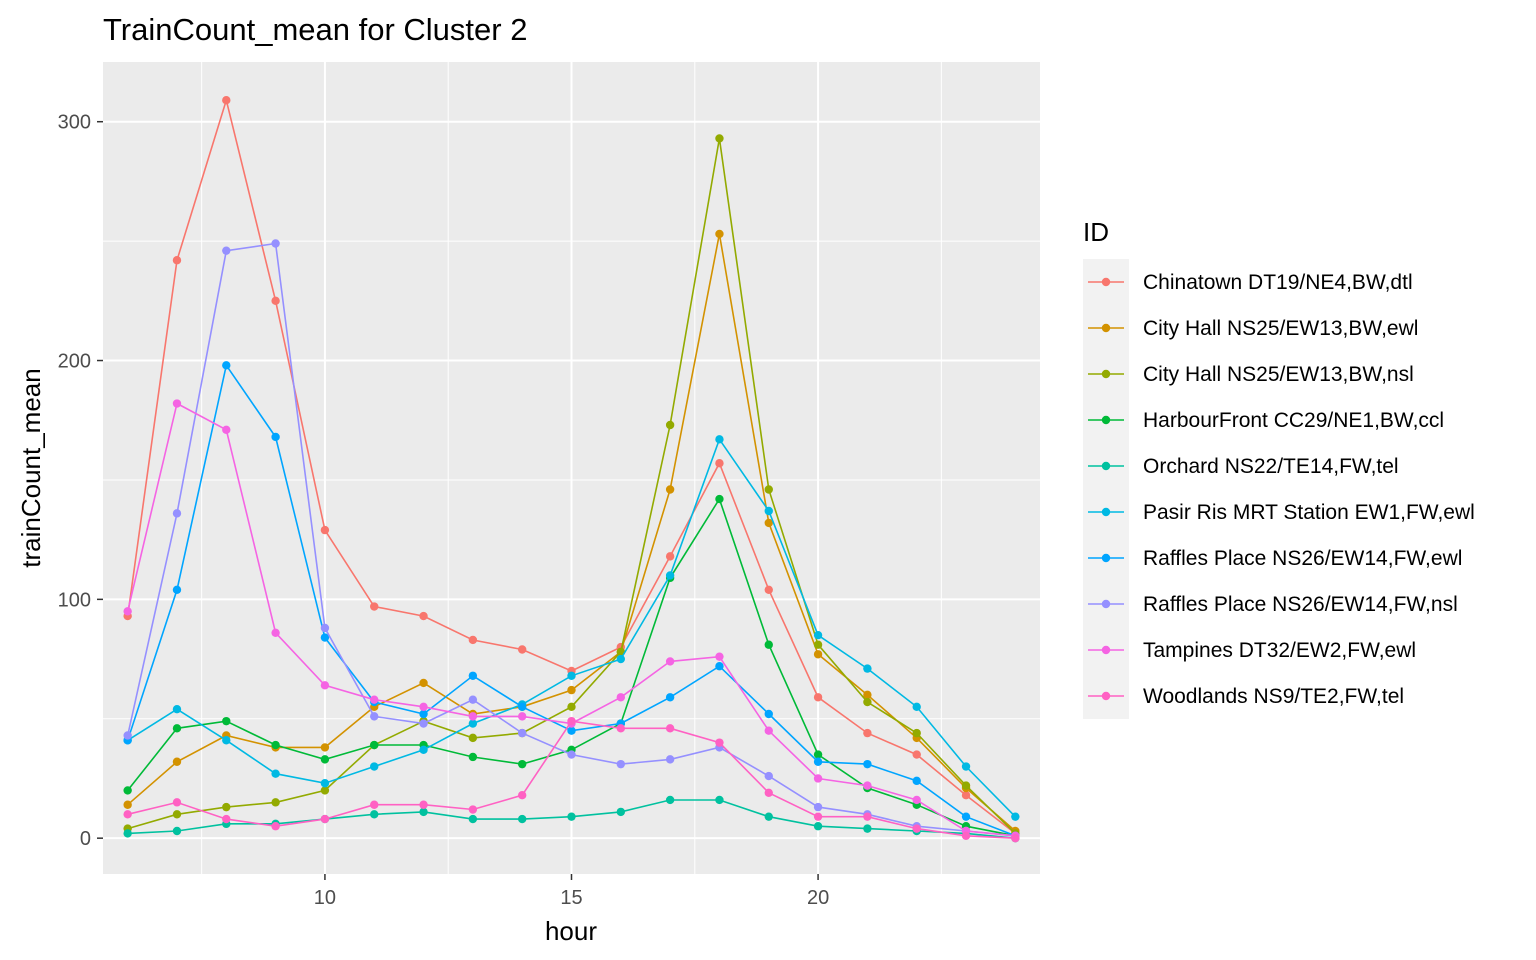  Describe the element at coordinates (1273, 696) in the screenshot. I see `legend-label: Woodlands NS9/TE2,FW,tel` at that location.